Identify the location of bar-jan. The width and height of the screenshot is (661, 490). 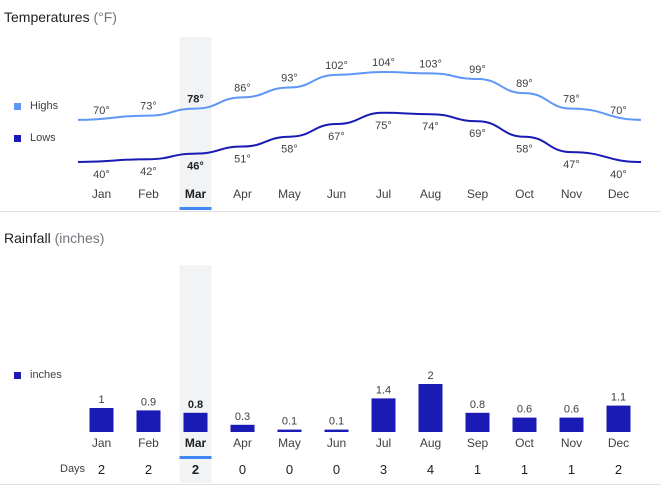
(101, 420).